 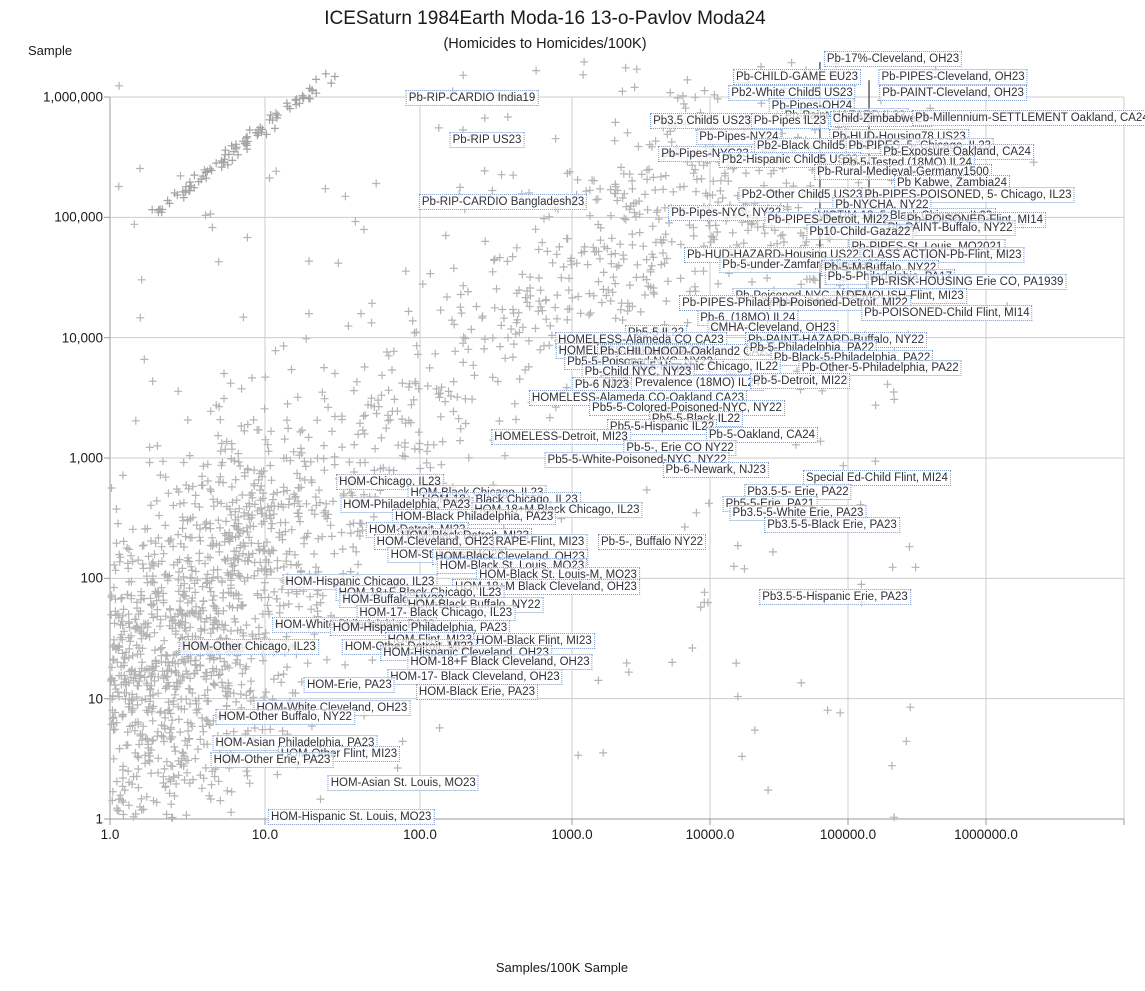 I want to click on y-tick-label: 1,000,000, so click(x=72, y=97).